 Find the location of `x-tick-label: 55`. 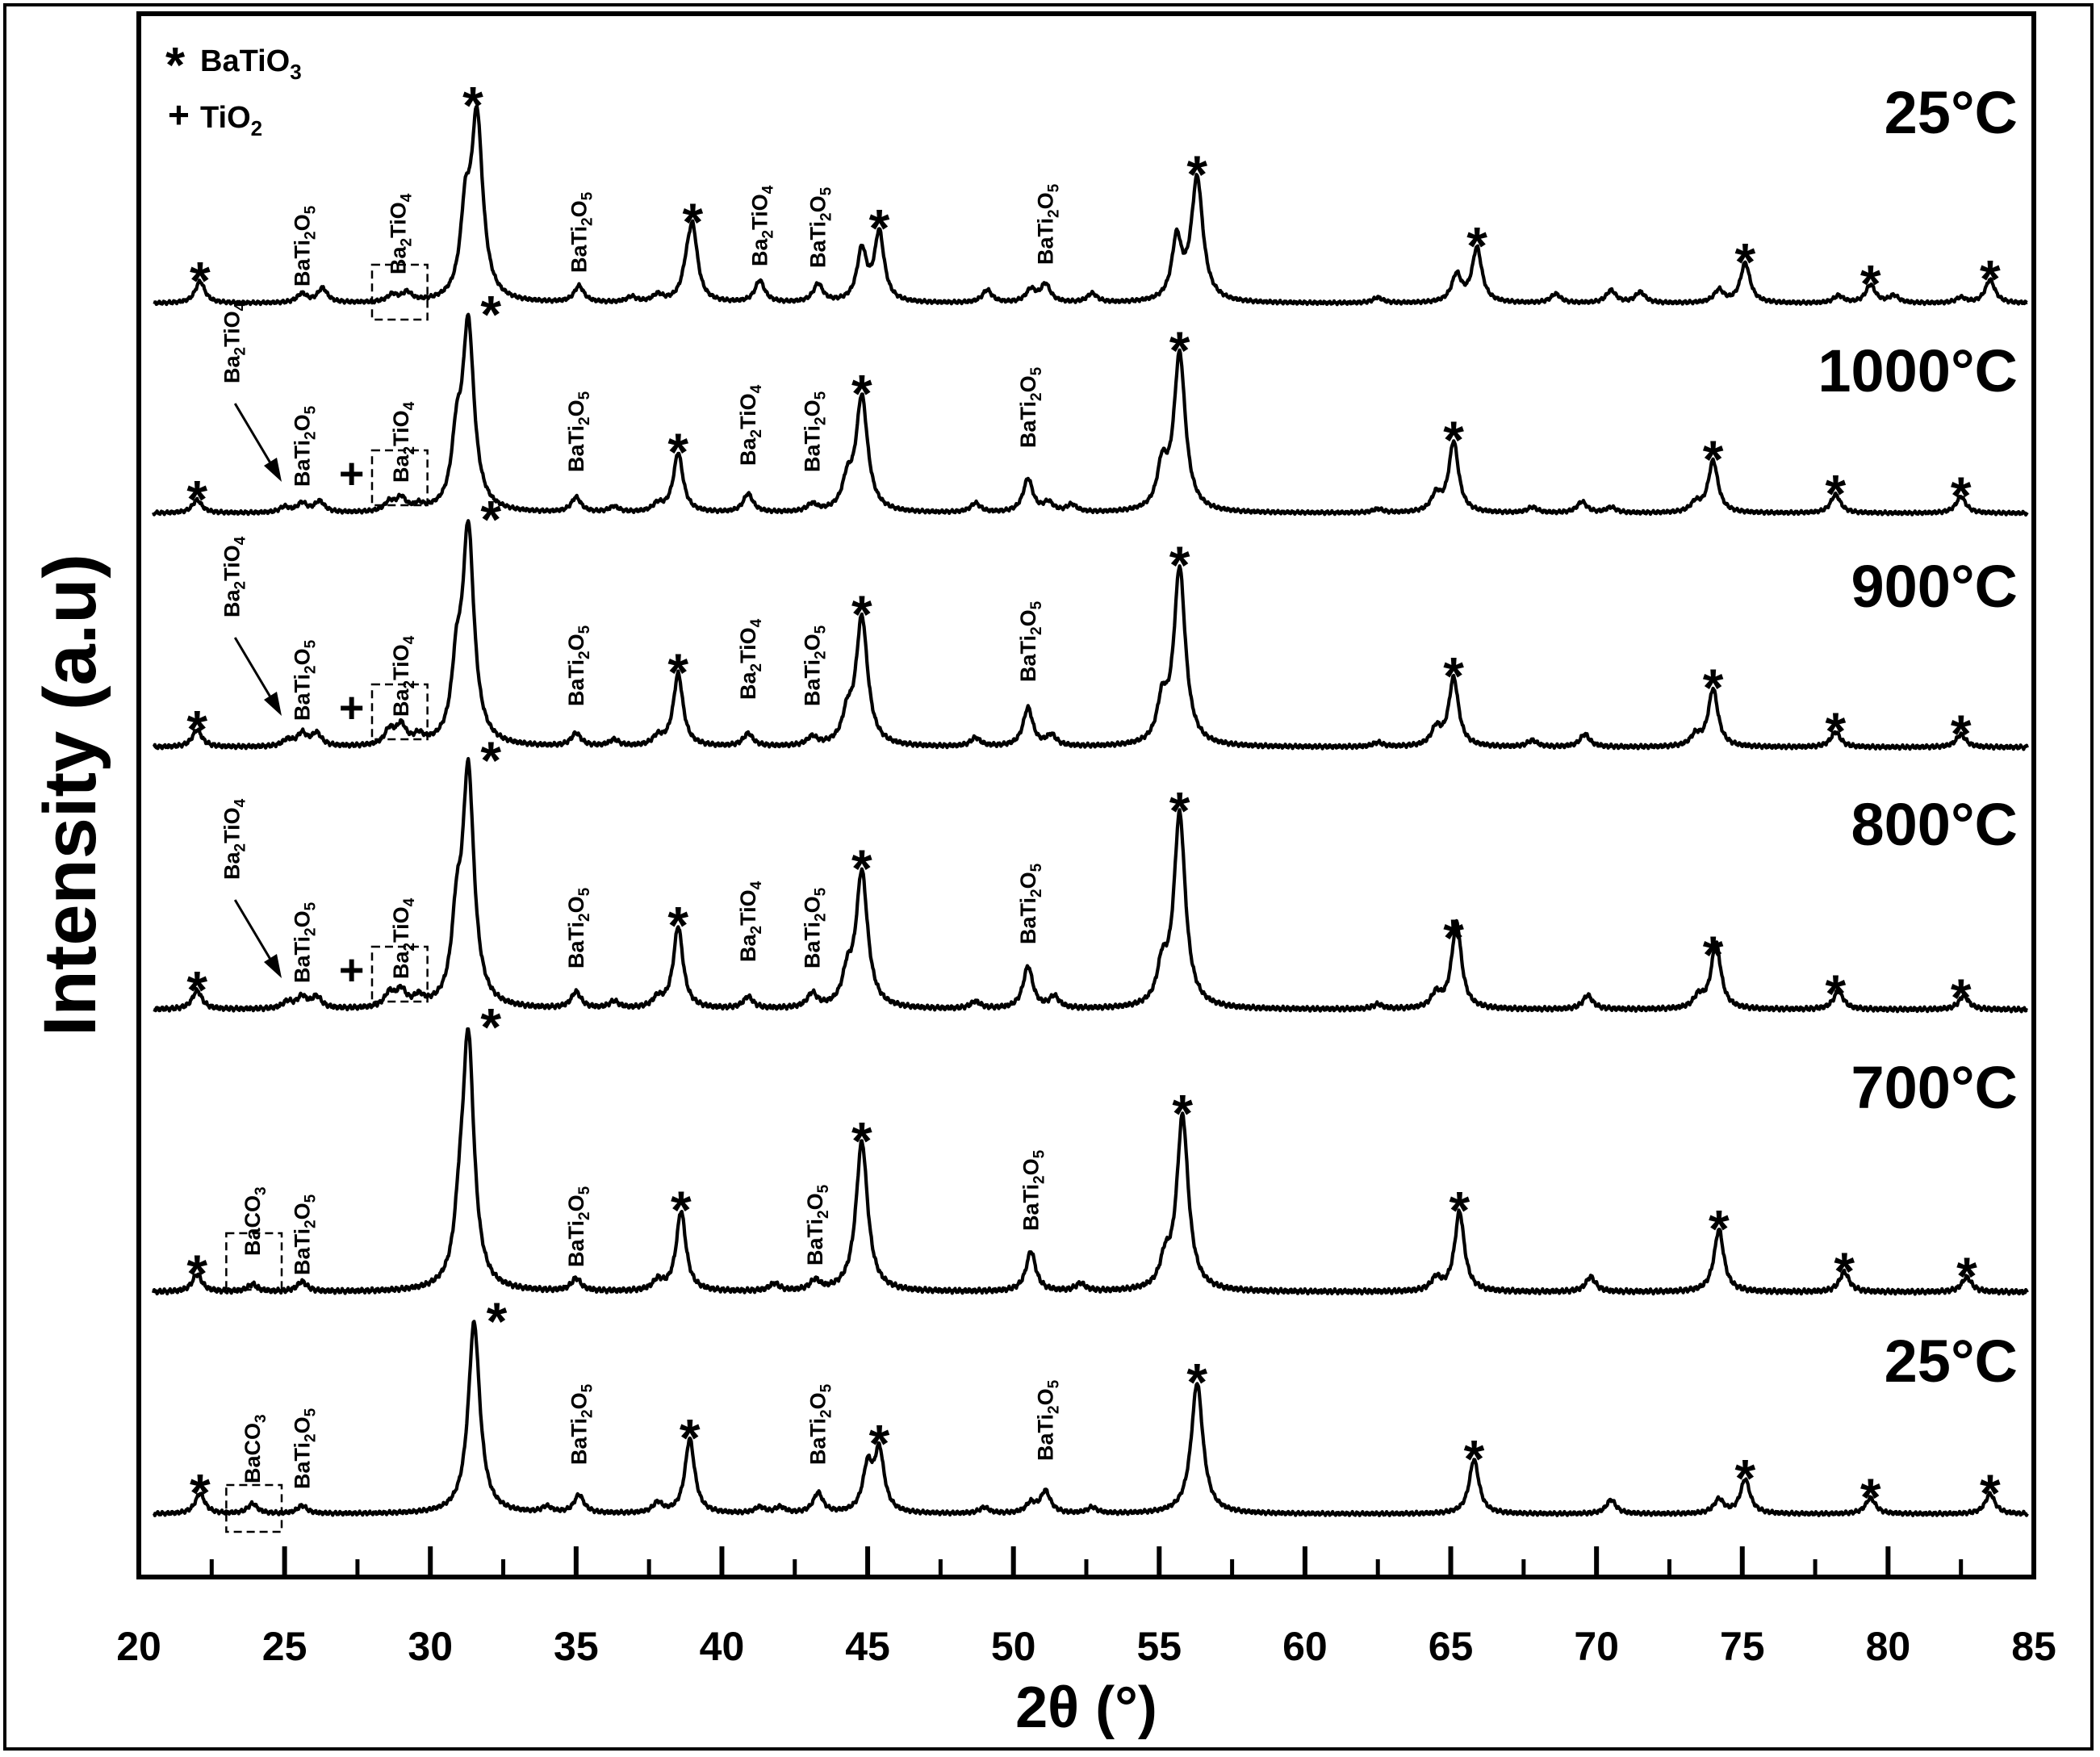

x-tick-label: 55 is located at coordinates (1159, 1647).